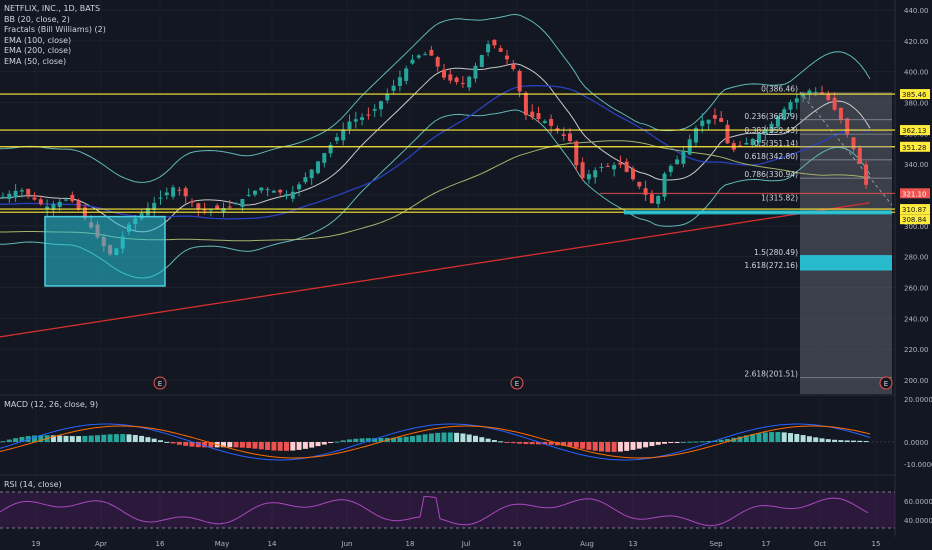 The height and width of the screenshot is (550, 932). What do you see at coordinates (347, 544) in the screenshot?
I see `x-tick-label: Jun` at bounding box center [347, 544].